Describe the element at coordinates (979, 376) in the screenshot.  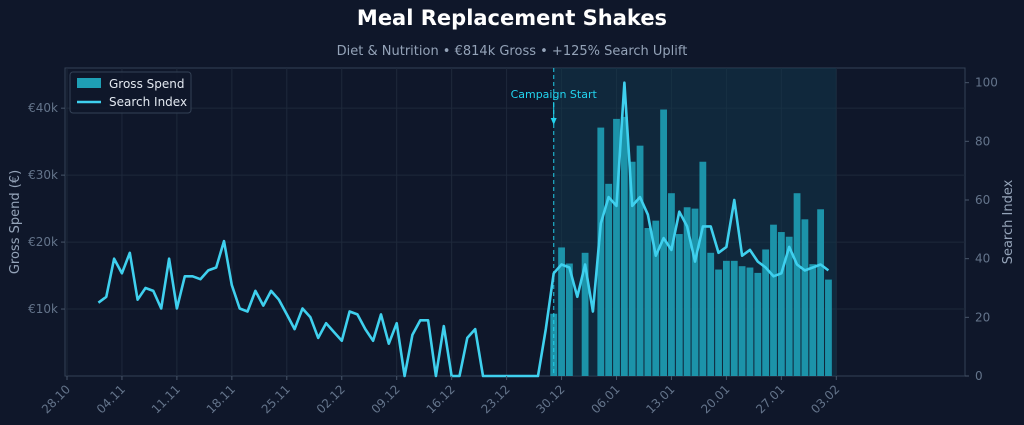
I see `tick-label-right: 0` at that location.